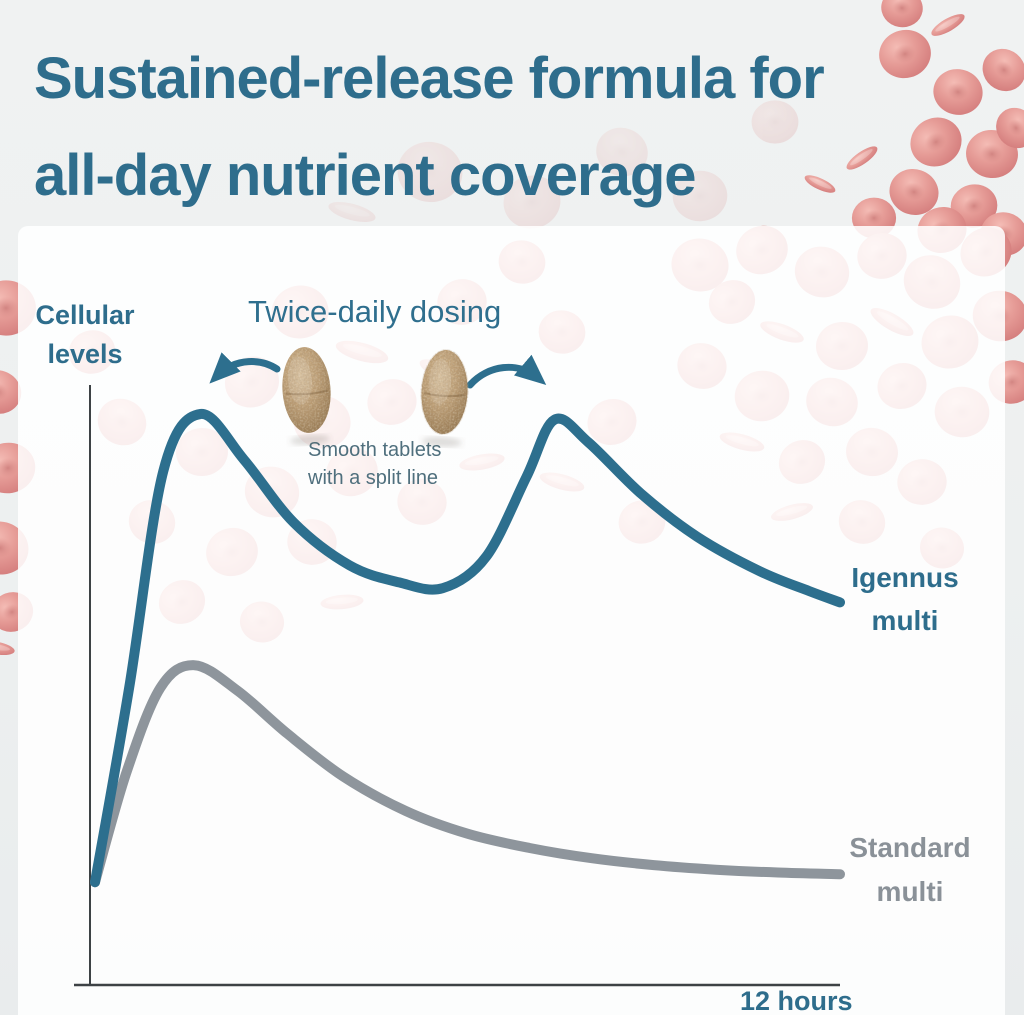 The width and height of the screenshot is (1024, 1015). What do you see at coordinates (429, 78) in the screenshot?
I see `title-line-1: Sustained-release formula for` at bounding box center [429, 78].